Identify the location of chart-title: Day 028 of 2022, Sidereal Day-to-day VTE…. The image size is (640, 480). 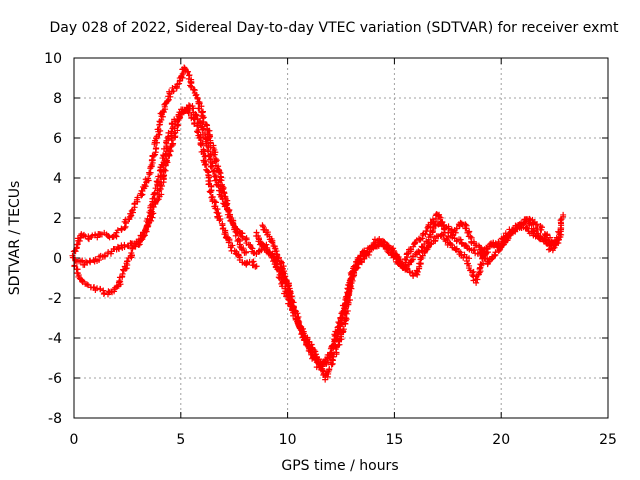
(335, 28).